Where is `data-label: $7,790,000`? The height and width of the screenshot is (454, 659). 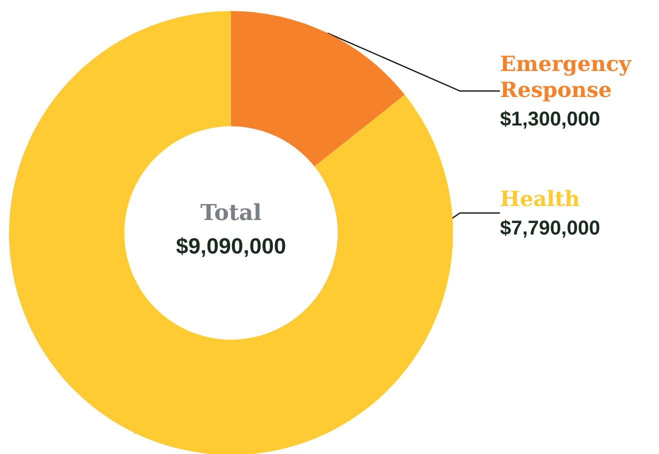 data-label: $7,790,000 is located at coordinates (550, 228).